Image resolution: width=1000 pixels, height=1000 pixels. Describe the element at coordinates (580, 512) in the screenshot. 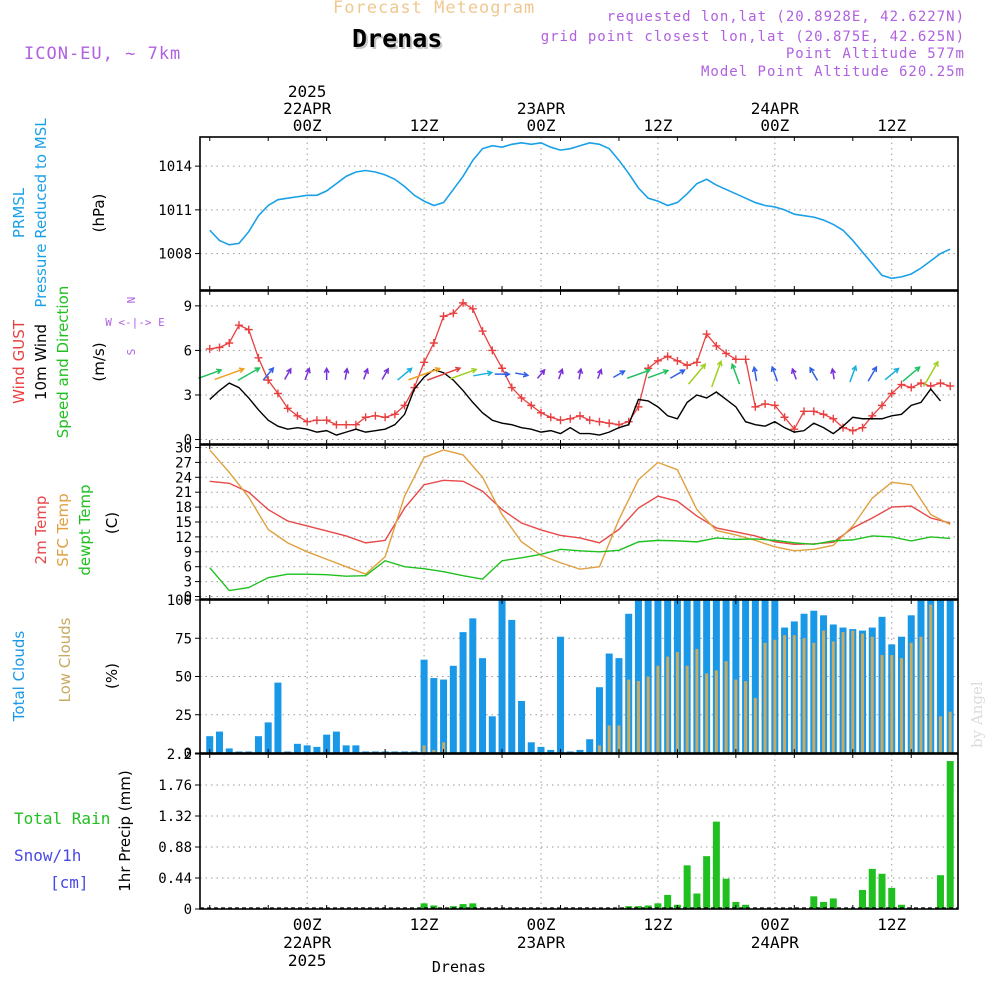

I see `temp2m-line` at that location.